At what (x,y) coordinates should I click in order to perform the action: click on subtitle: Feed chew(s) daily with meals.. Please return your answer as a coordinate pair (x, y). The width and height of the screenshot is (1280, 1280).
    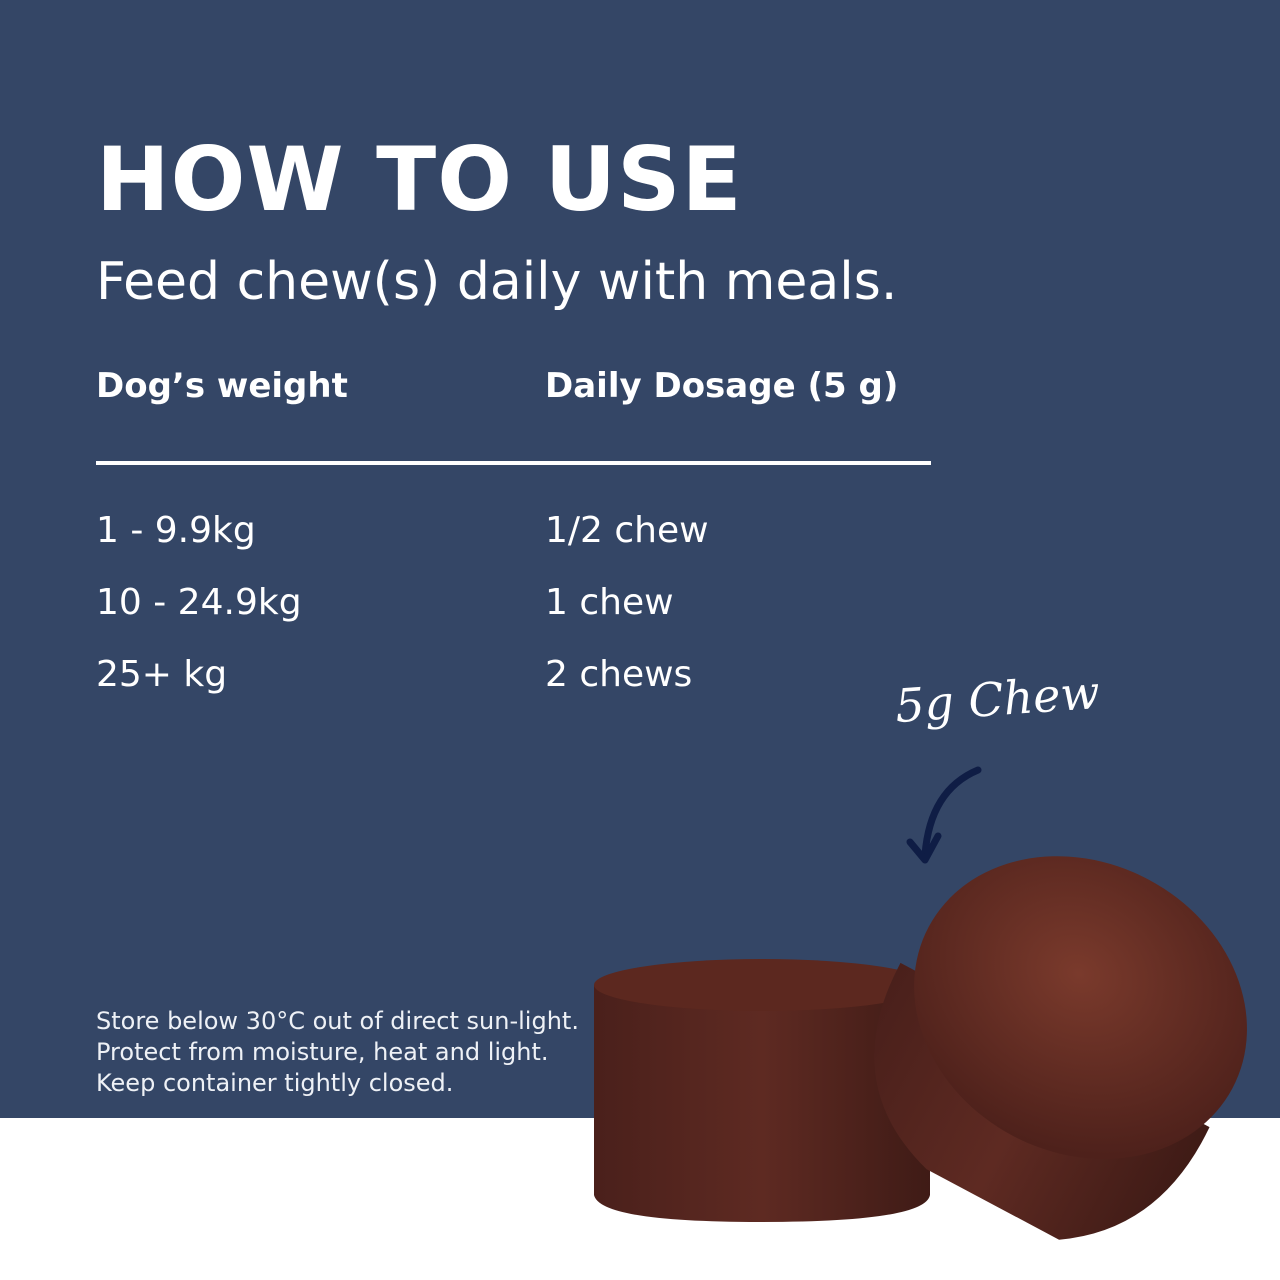
    Looking at the image, I should click on (497, 282).